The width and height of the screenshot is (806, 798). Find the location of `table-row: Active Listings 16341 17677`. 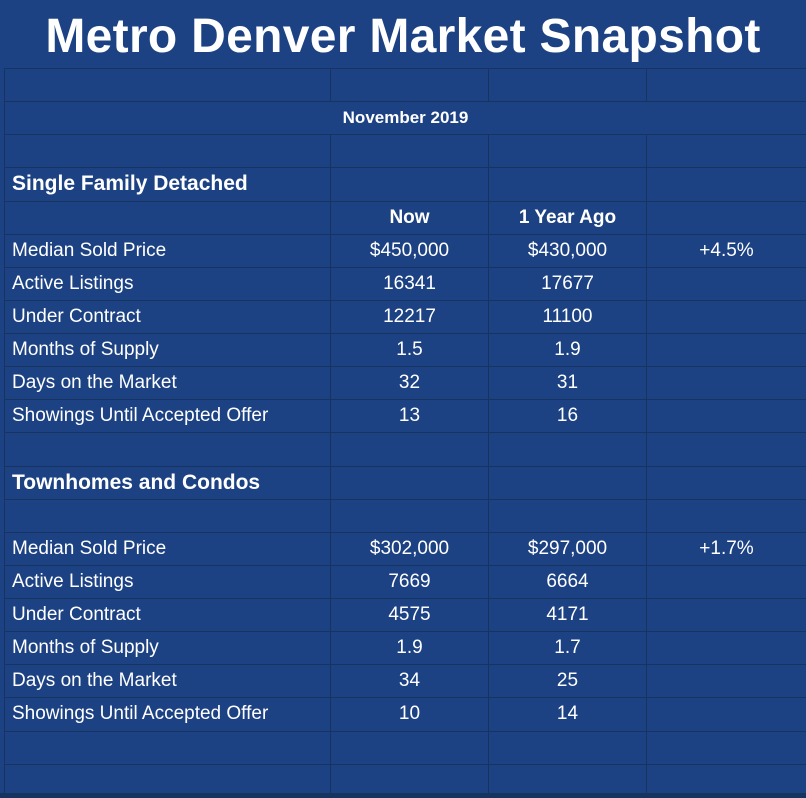

table-row: Active Listings 16341 17677 is located at coordinates (405, 283).